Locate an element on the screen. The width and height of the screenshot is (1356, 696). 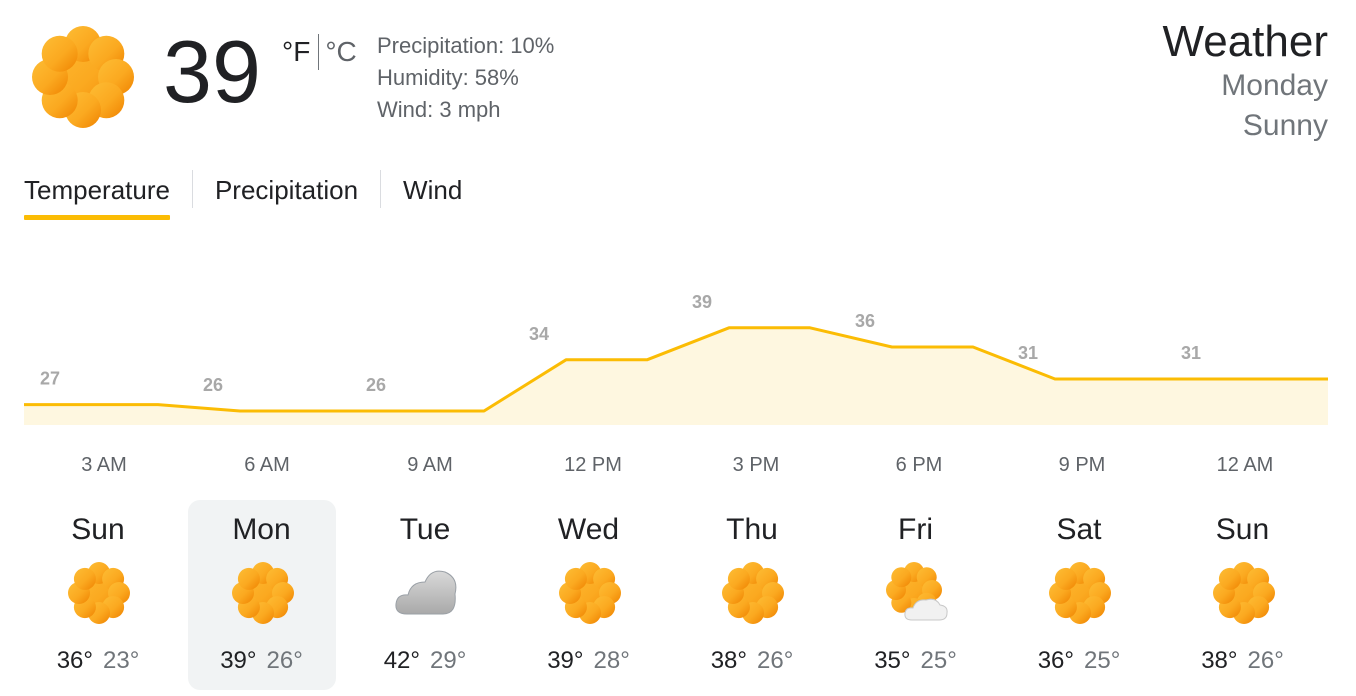
day-name: Mon is located at coordinates (261, 529).